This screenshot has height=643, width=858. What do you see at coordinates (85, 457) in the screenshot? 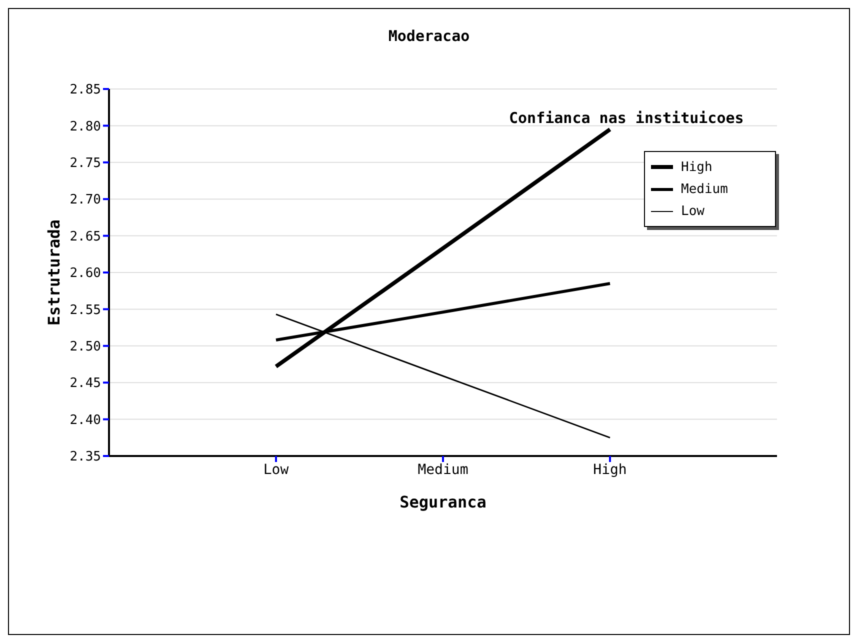
I see `y-tick-label: 2.35` at bounding box center [85, 457].